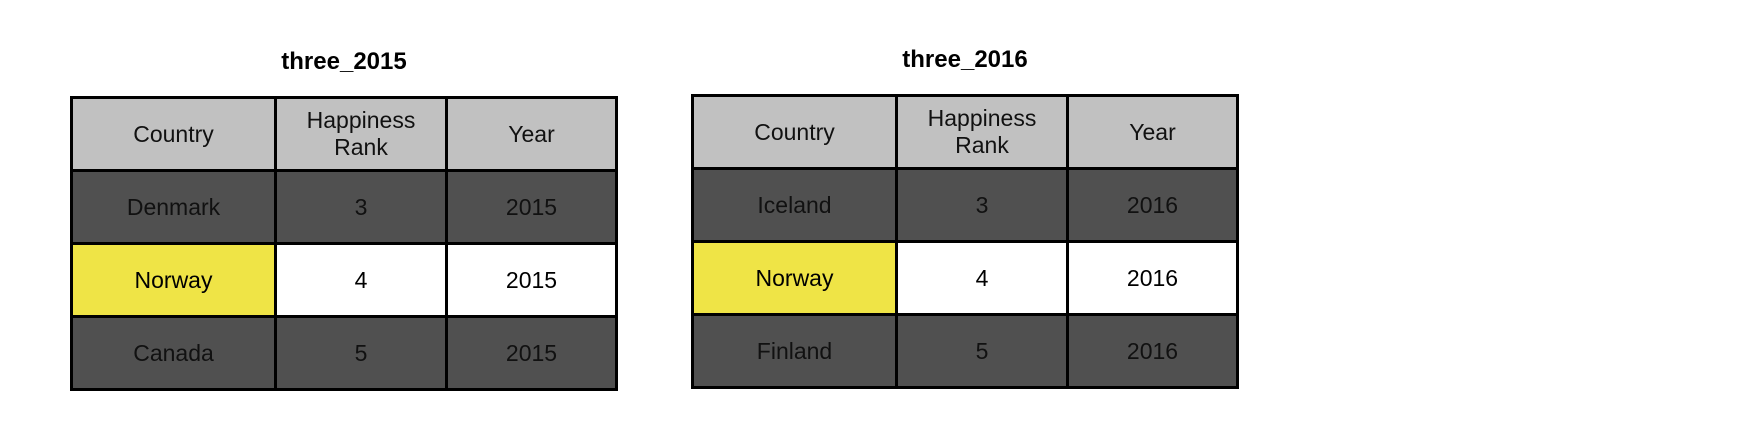 Image resolution: width=1759 pixels, height=448 pixels. Describe the element at coordinates (794, 205) in the screenshot. I see `cell-country: Iceland` at that location.